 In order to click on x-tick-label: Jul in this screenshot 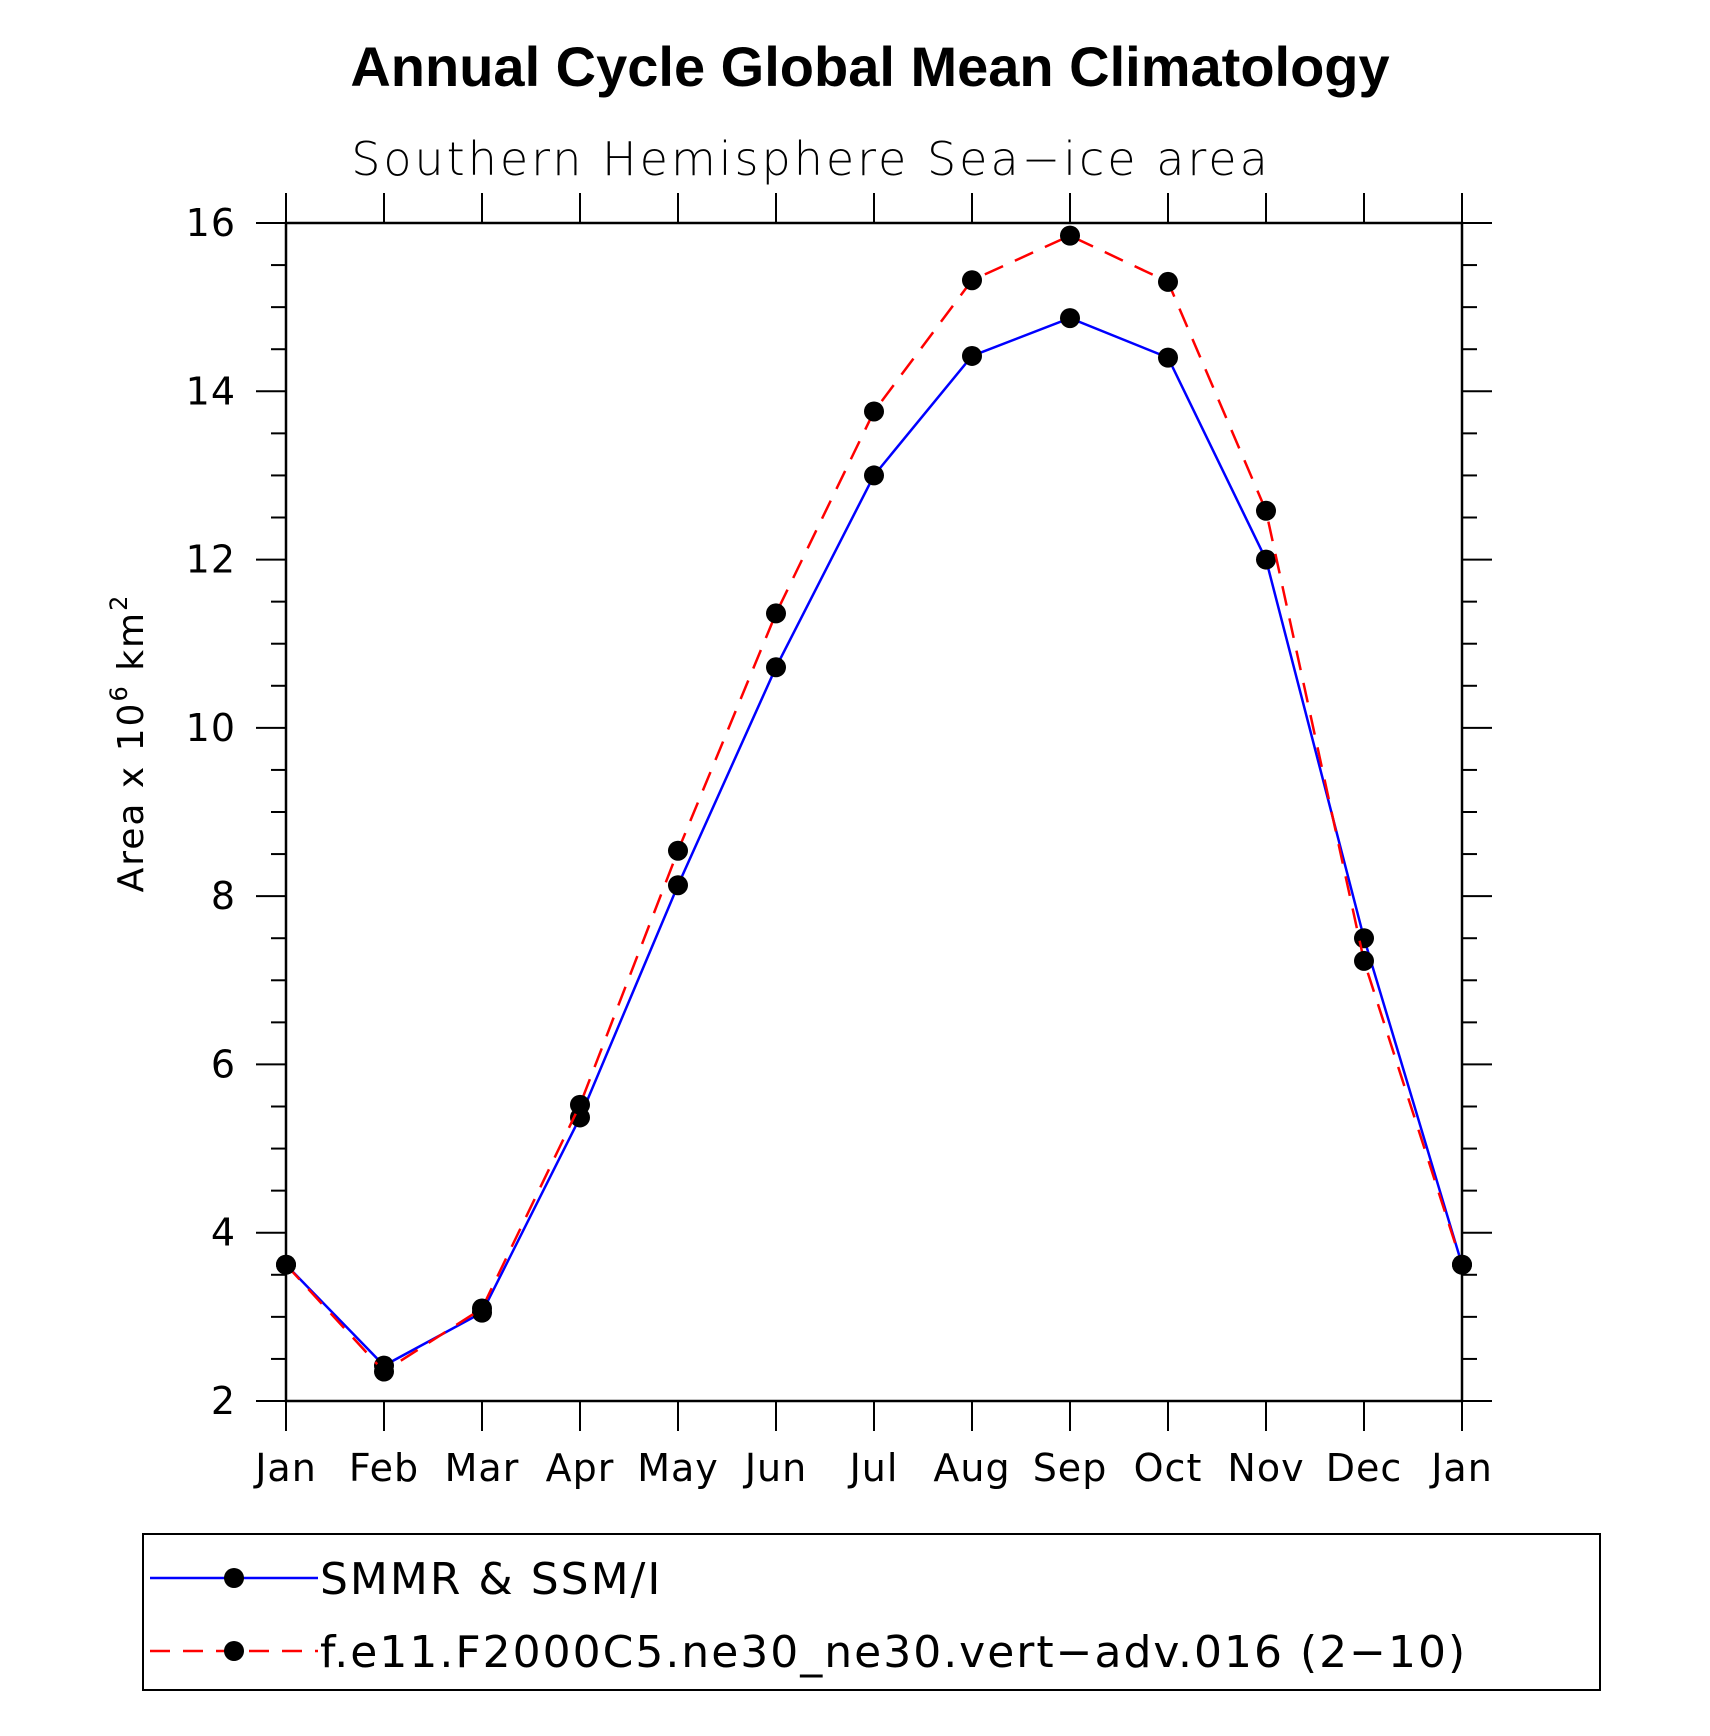, I will do `click(873, 1468)`.